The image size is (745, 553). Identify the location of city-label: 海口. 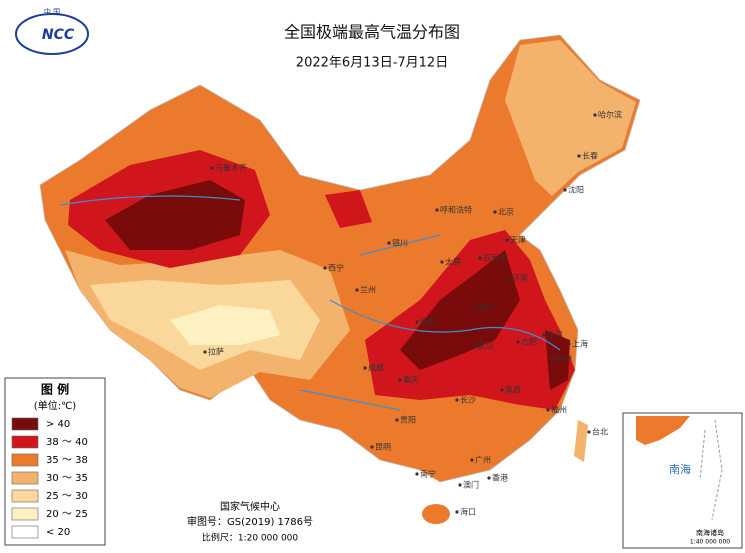
(468, 512).